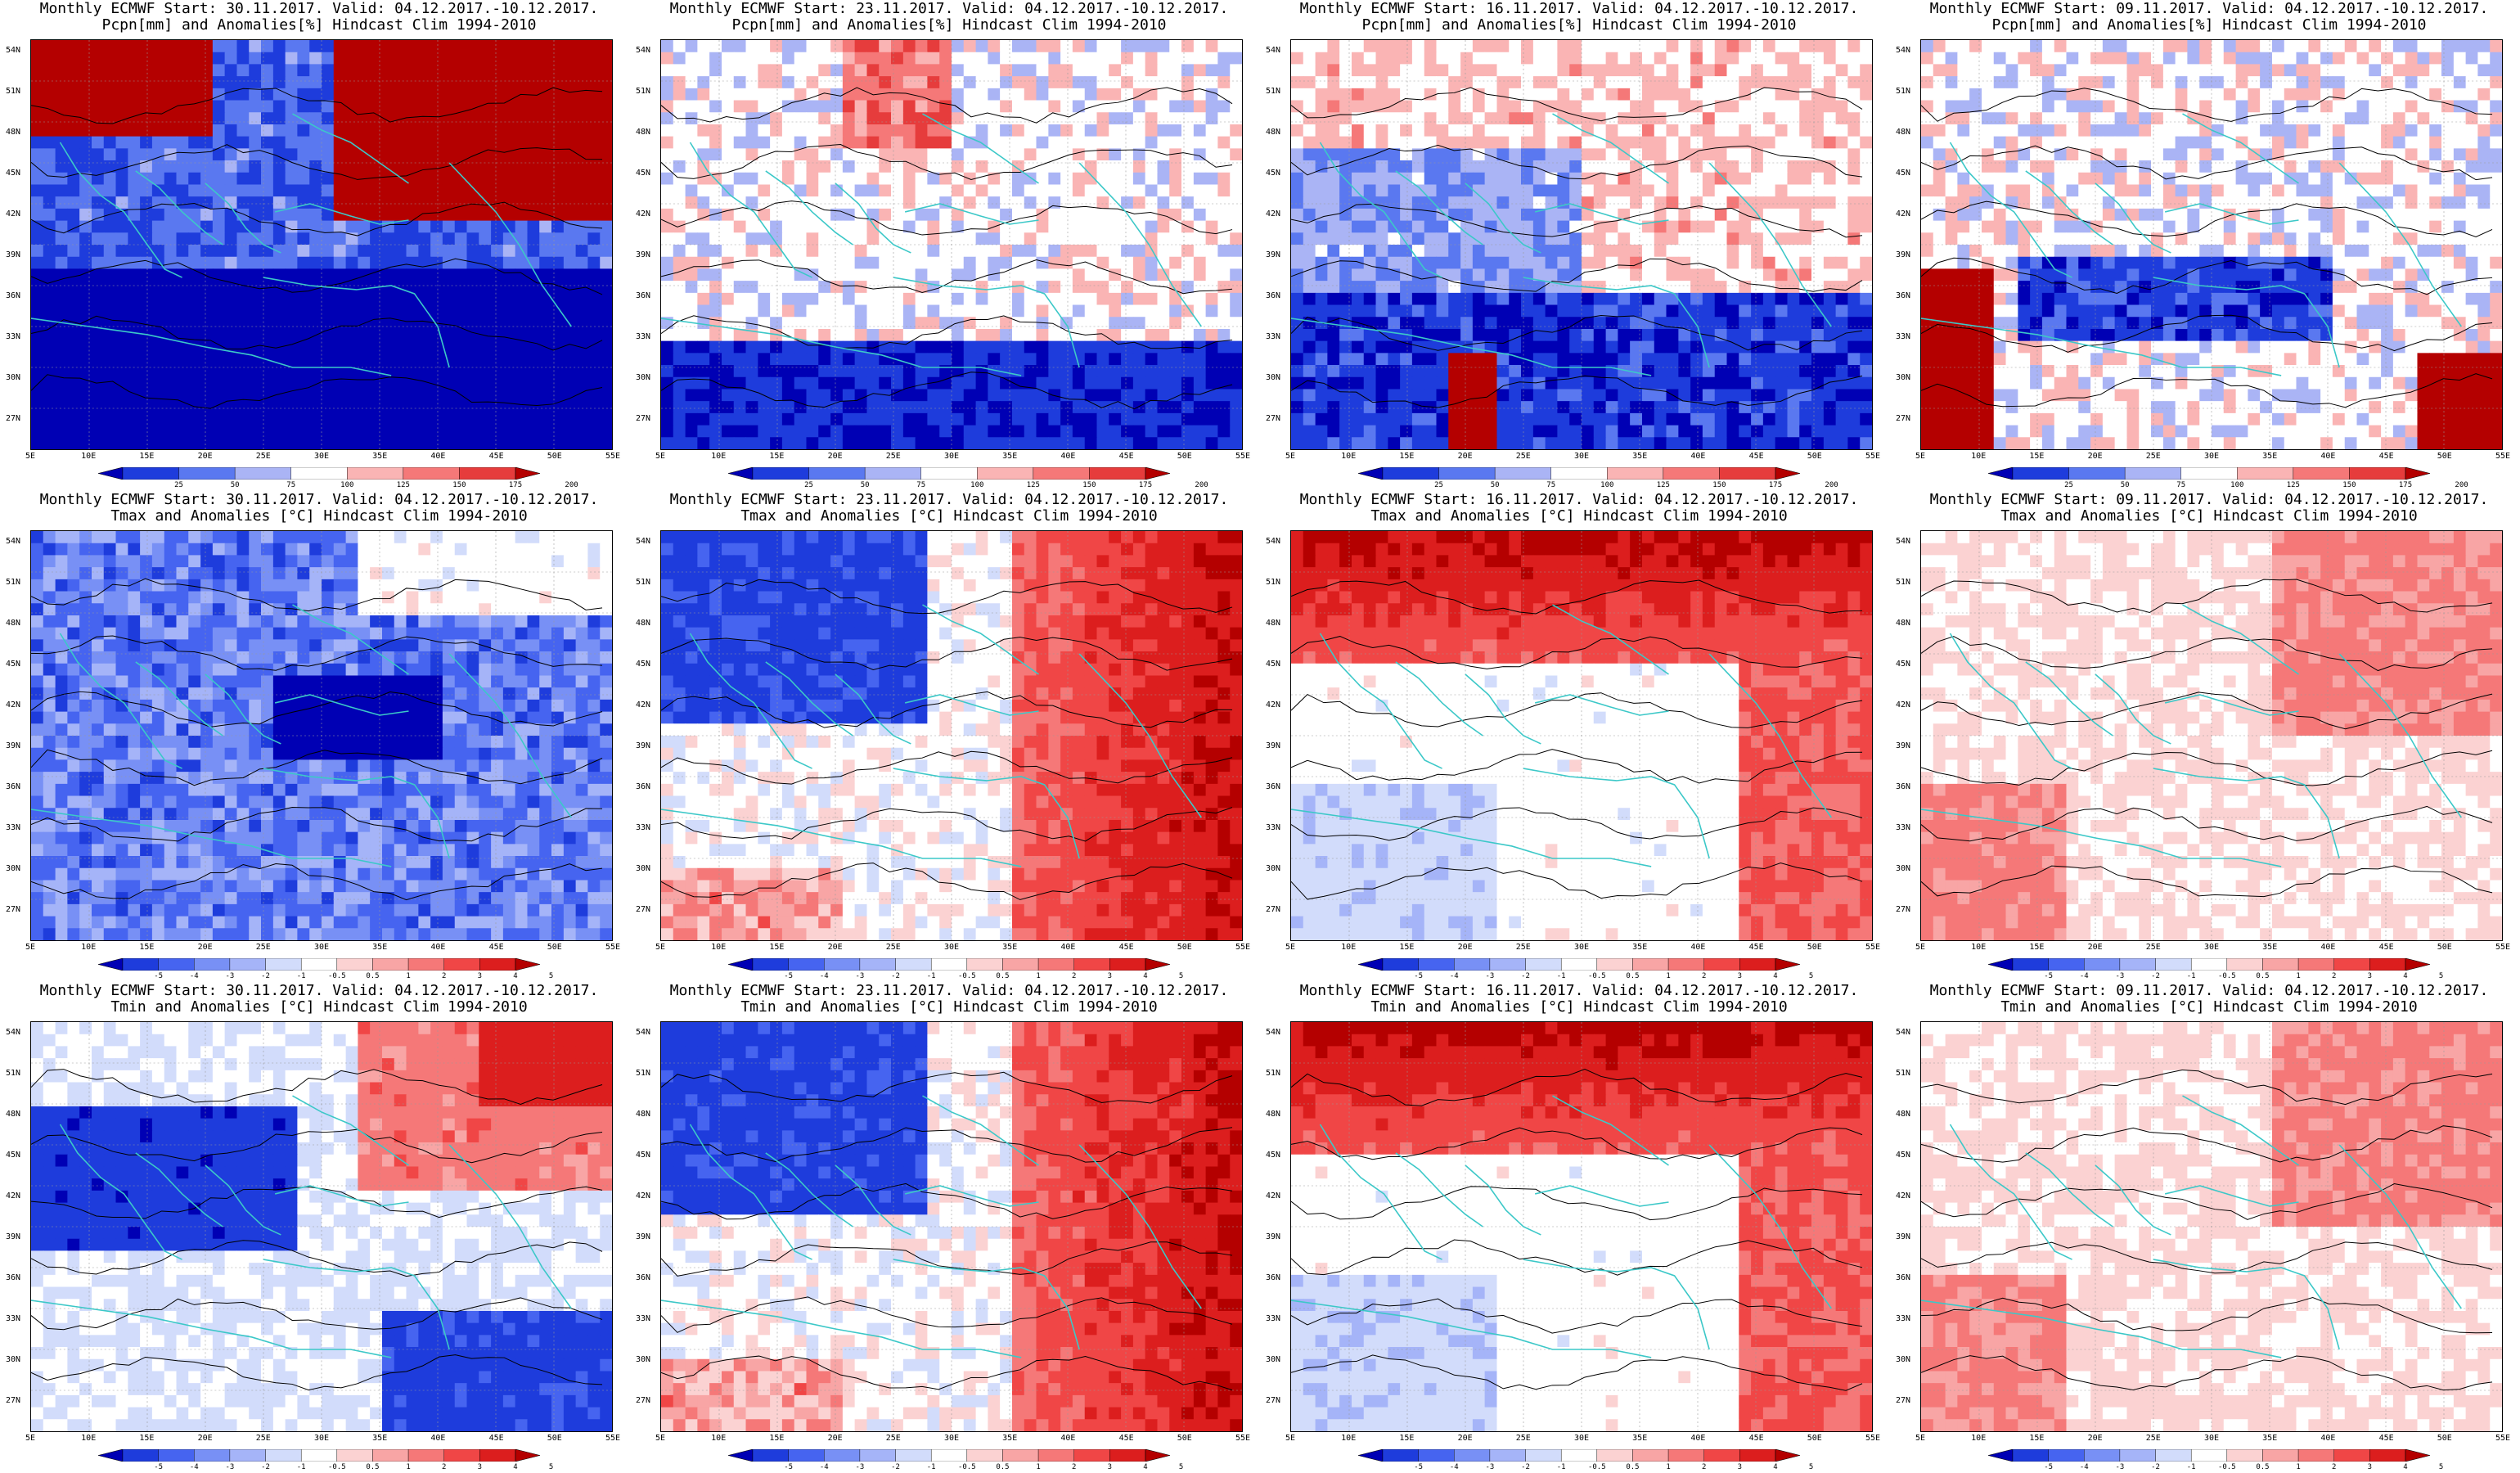 This screenshot has height=1473, width=2520. I want to click on lon-tick-label: 40E, so click(1697, 456).